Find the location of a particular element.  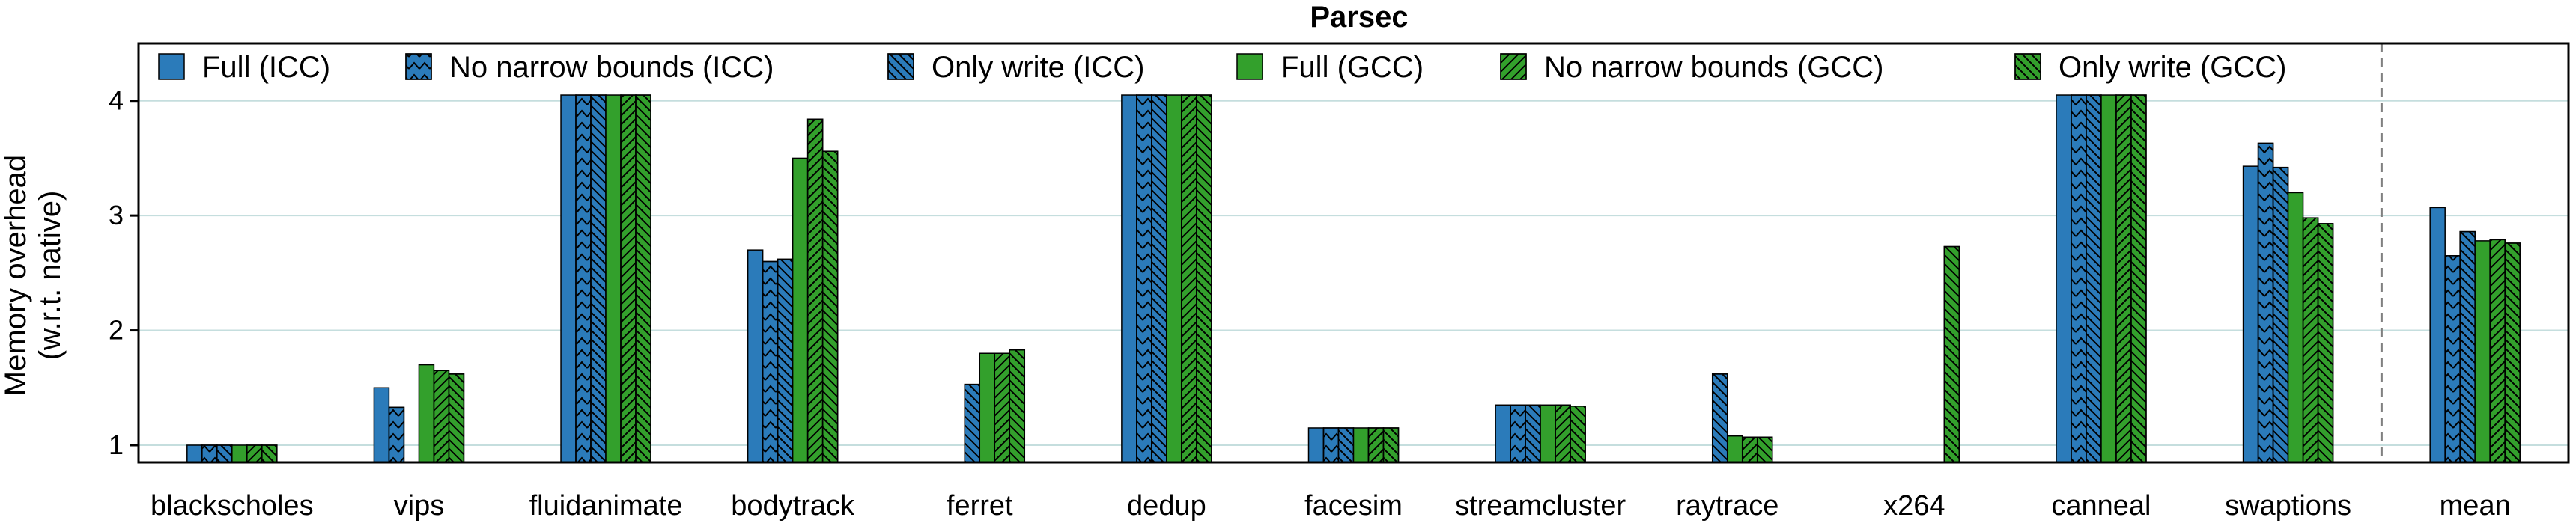

bar-fluidanimate-s5-hatch is located at coordinates (643, 278).